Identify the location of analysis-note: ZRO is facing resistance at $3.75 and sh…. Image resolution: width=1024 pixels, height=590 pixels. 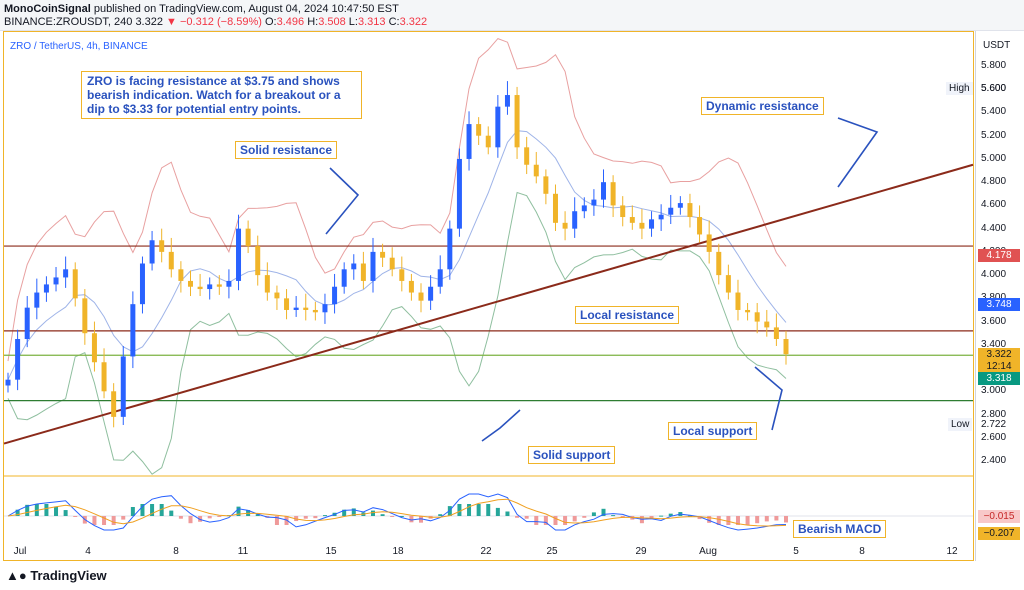
(221, 95).